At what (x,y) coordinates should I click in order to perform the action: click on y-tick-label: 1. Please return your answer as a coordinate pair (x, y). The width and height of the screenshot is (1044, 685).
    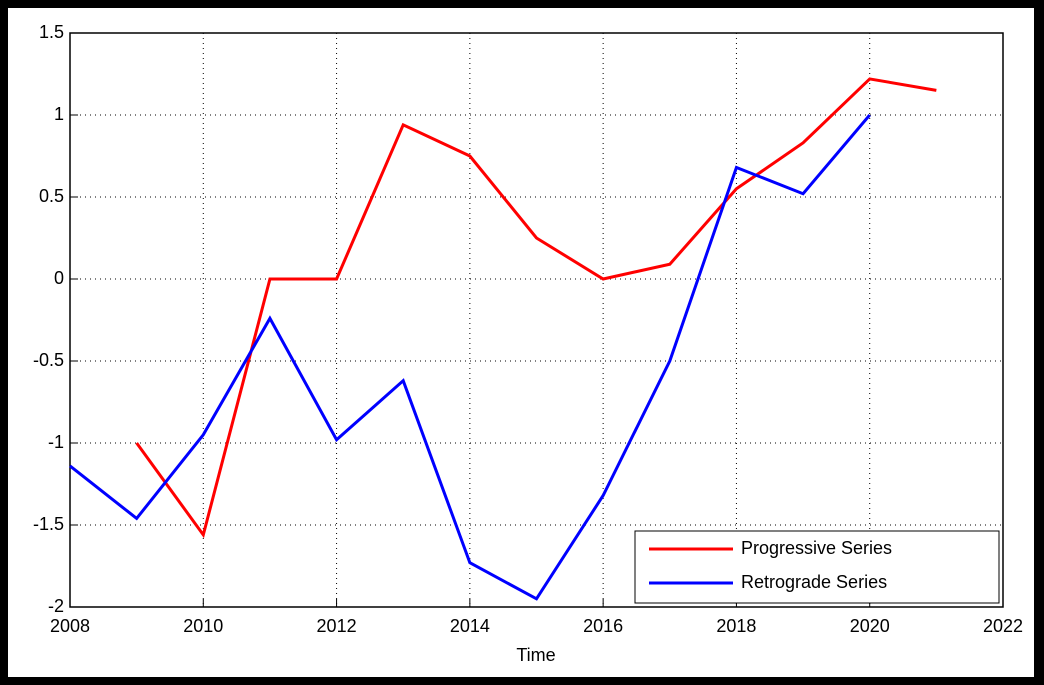
    Looking at the image, I should click on (59, 114).